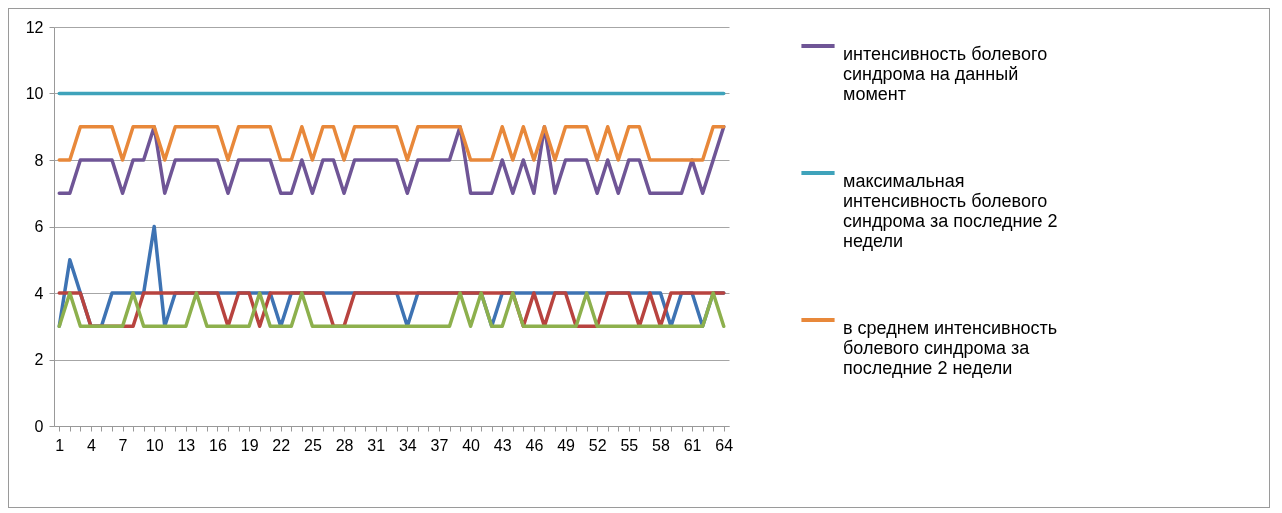  Describe the element at coordinates (344, 445) in the screenshot. I see `x-tick-label: 28` at that location.